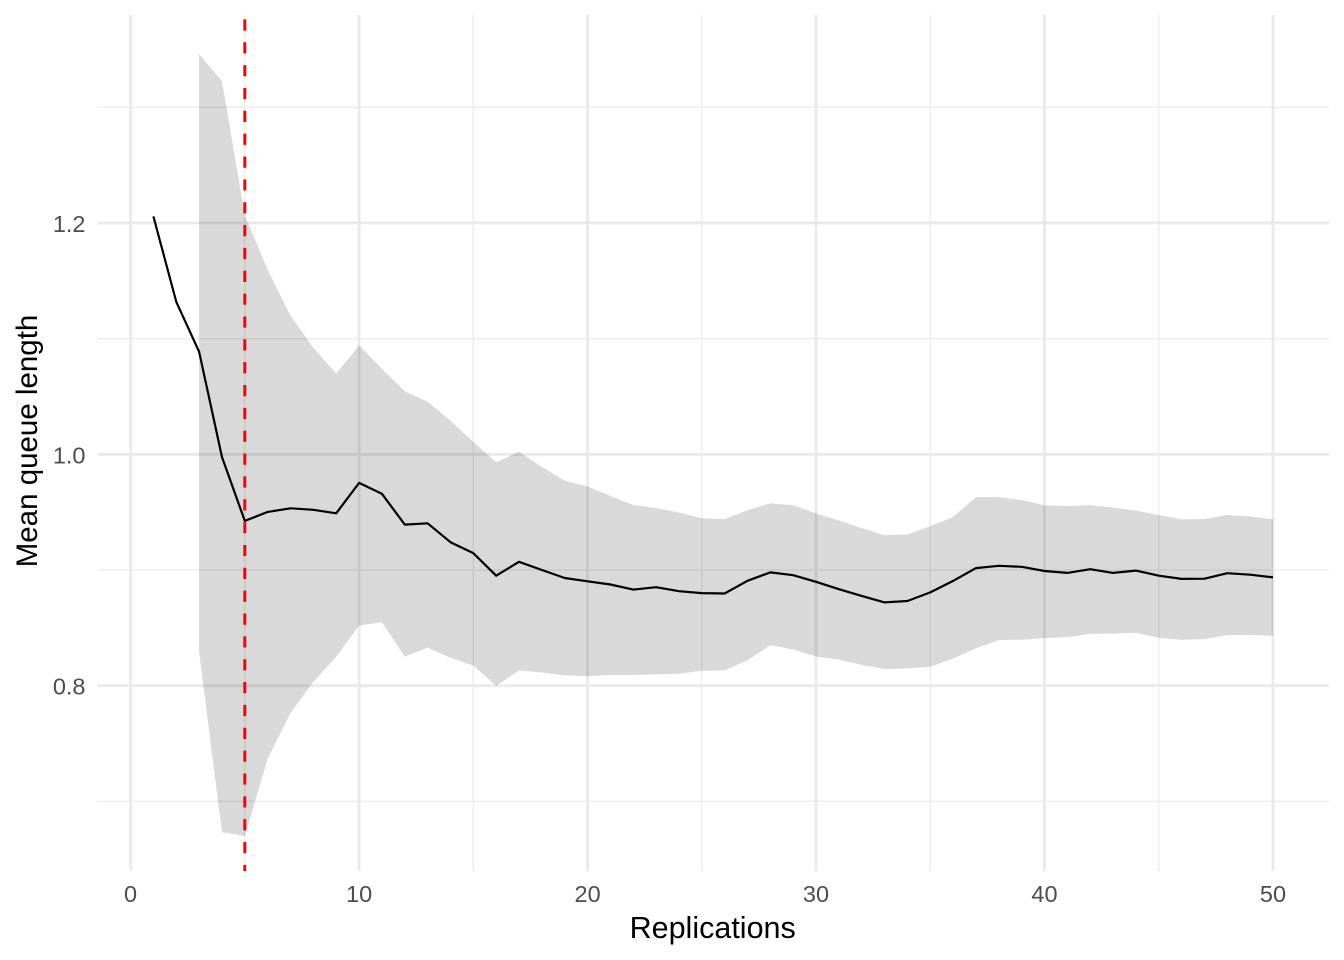 The height and width of the screenshot is (960, 1344). Describe the element at coordinates (588, 894) in the screenshot. I see `svg-text: 20` at that location.